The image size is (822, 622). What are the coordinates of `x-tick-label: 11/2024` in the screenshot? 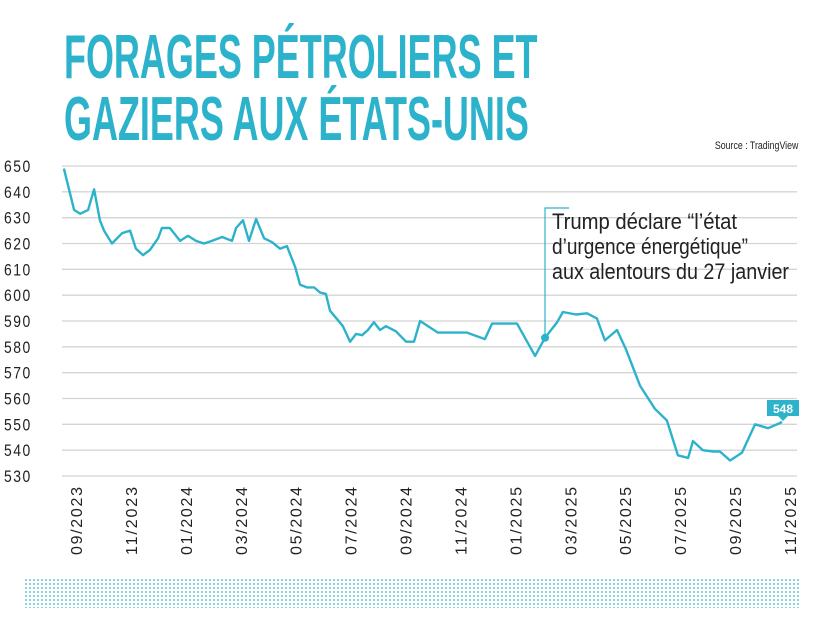 It's located at (461, 521).